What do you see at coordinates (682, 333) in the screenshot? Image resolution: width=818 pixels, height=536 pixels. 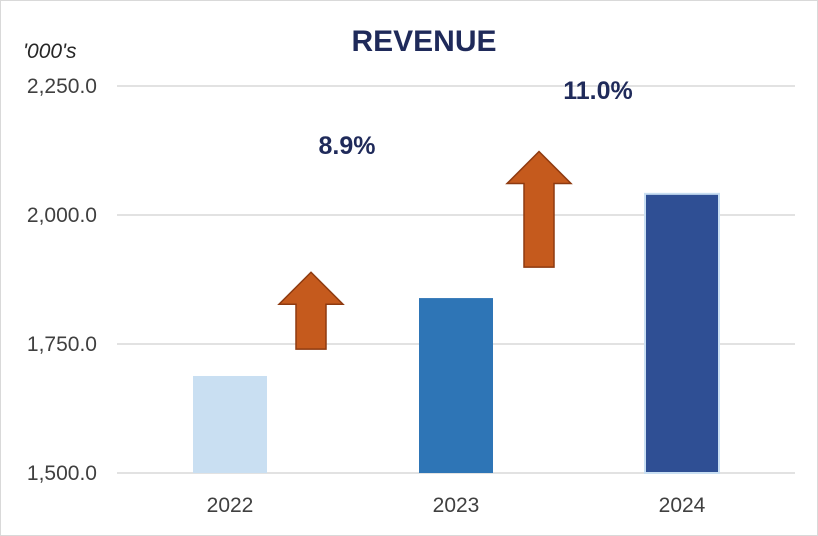 I see `bar-2024` at bounding box center [682, 333].